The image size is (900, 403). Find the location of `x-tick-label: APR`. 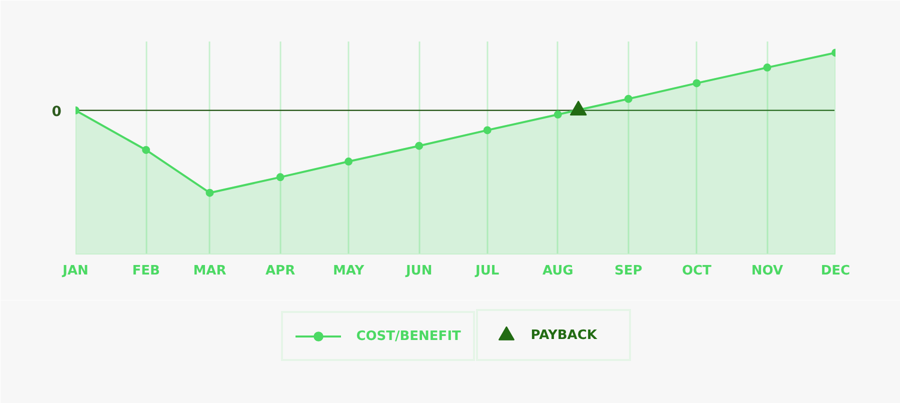

x-tick-label: APR is located at coordinates (280, 271).